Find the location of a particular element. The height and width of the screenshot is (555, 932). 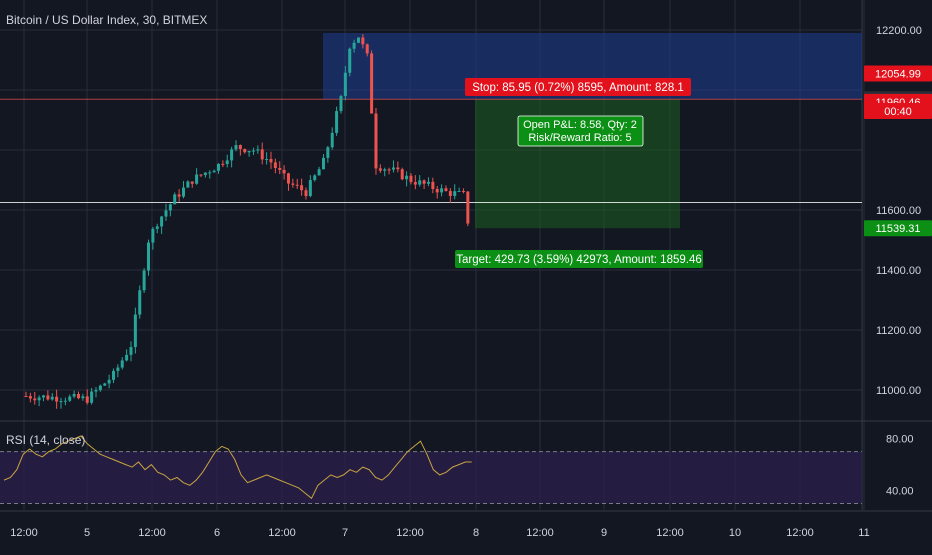

price-tick-label-6: 12200.00 is located at coordinates (899, 31).